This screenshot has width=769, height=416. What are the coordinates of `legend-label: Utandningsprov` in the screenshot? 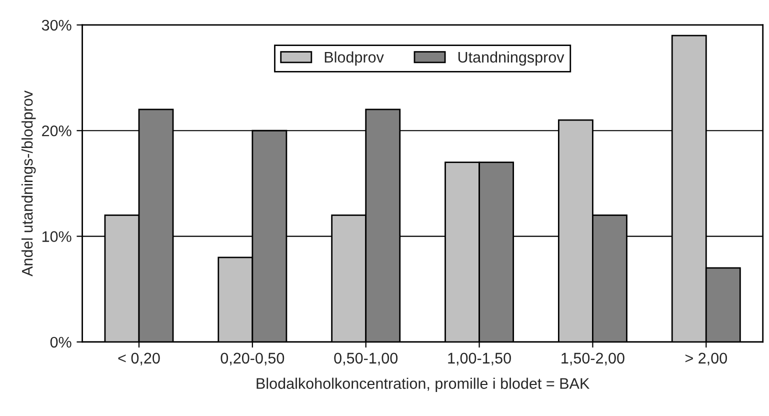 It's located at (511, 58).